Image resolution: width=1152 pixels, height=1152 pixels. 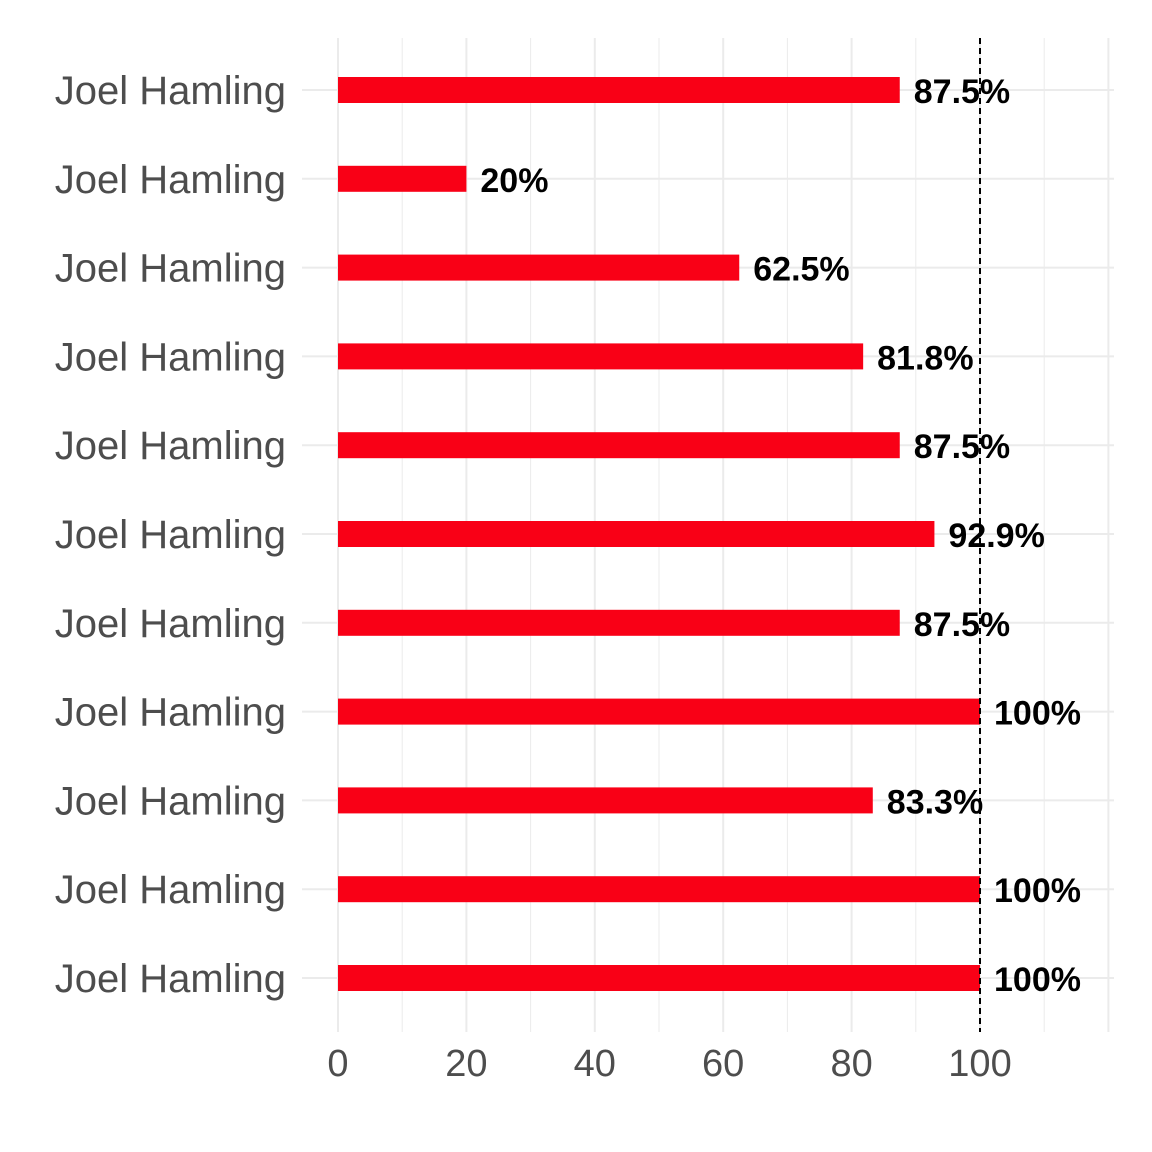 I want to click on data-label: 81.8%, so click(x=925, y=358).